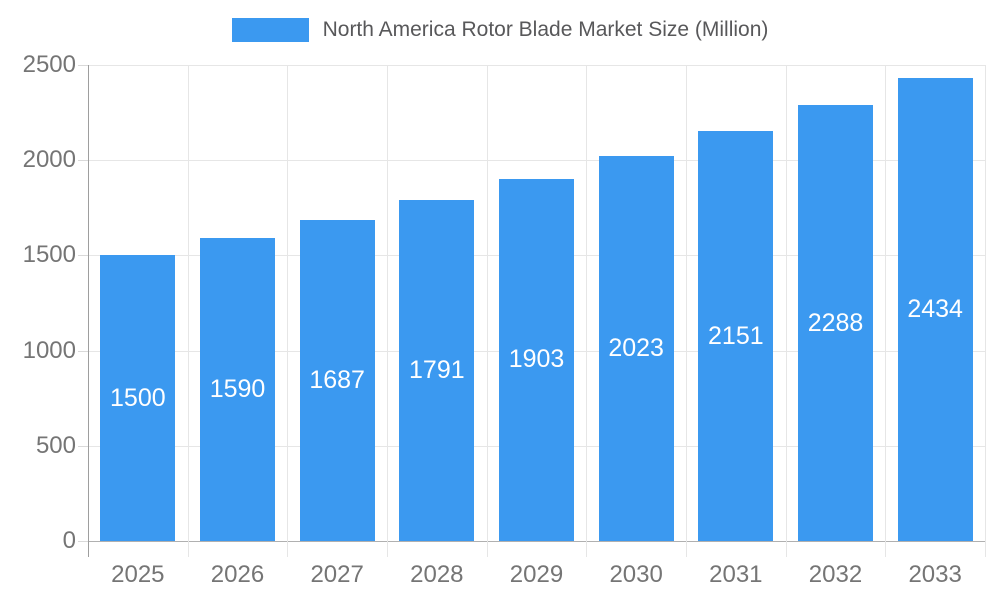 The width and height of the screenshot is (1000, 600). What do you see at coordinates (536, 574) in the screenshot?
I see `x-tick-label: 2029` at bounding box center [536, 574].